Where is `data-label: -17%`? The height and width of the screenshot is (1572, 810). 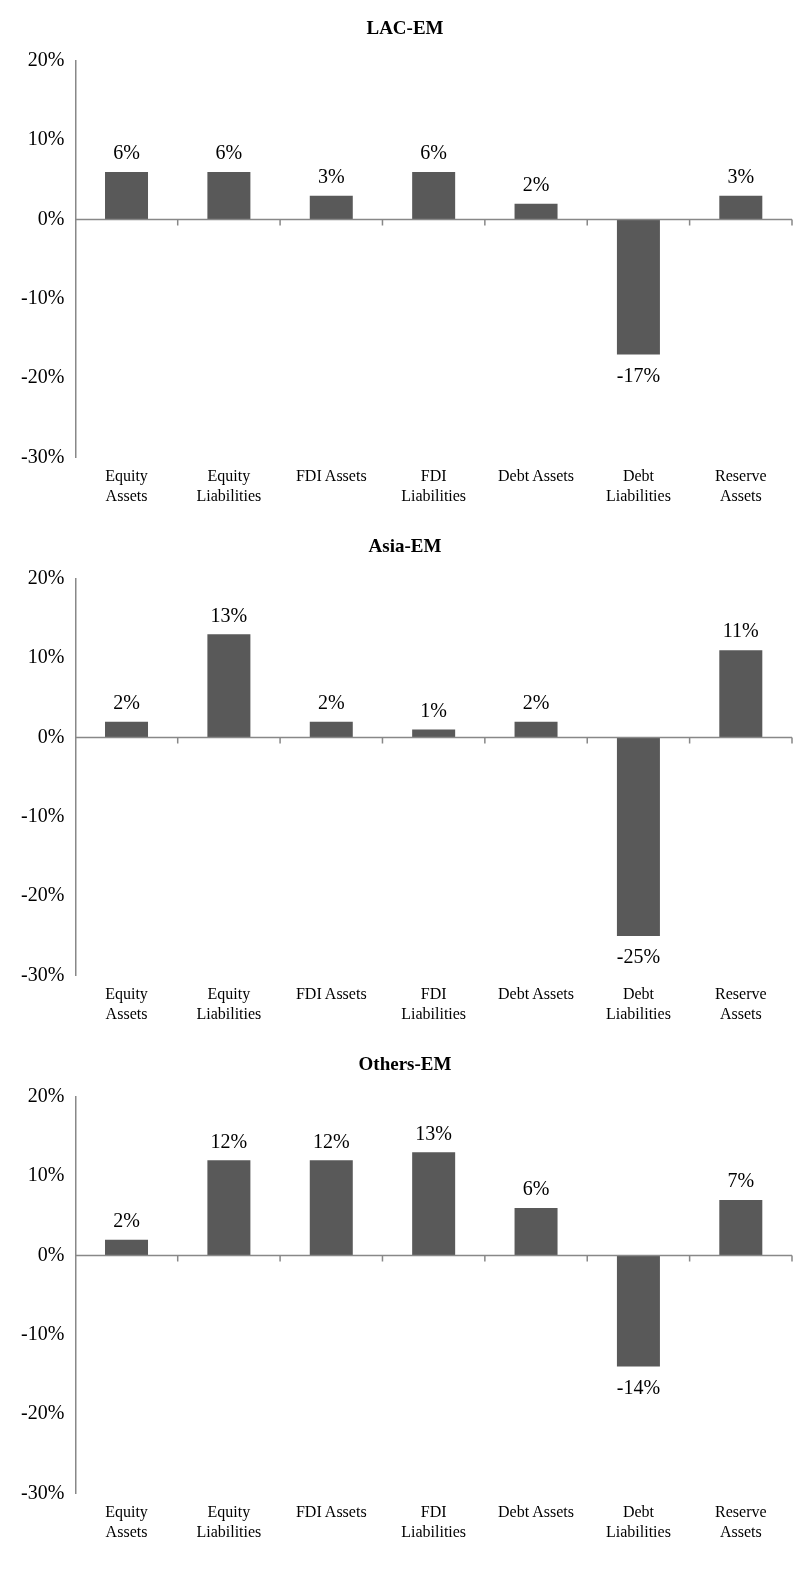 data-label: -17% is located at coordinates (638, 374).